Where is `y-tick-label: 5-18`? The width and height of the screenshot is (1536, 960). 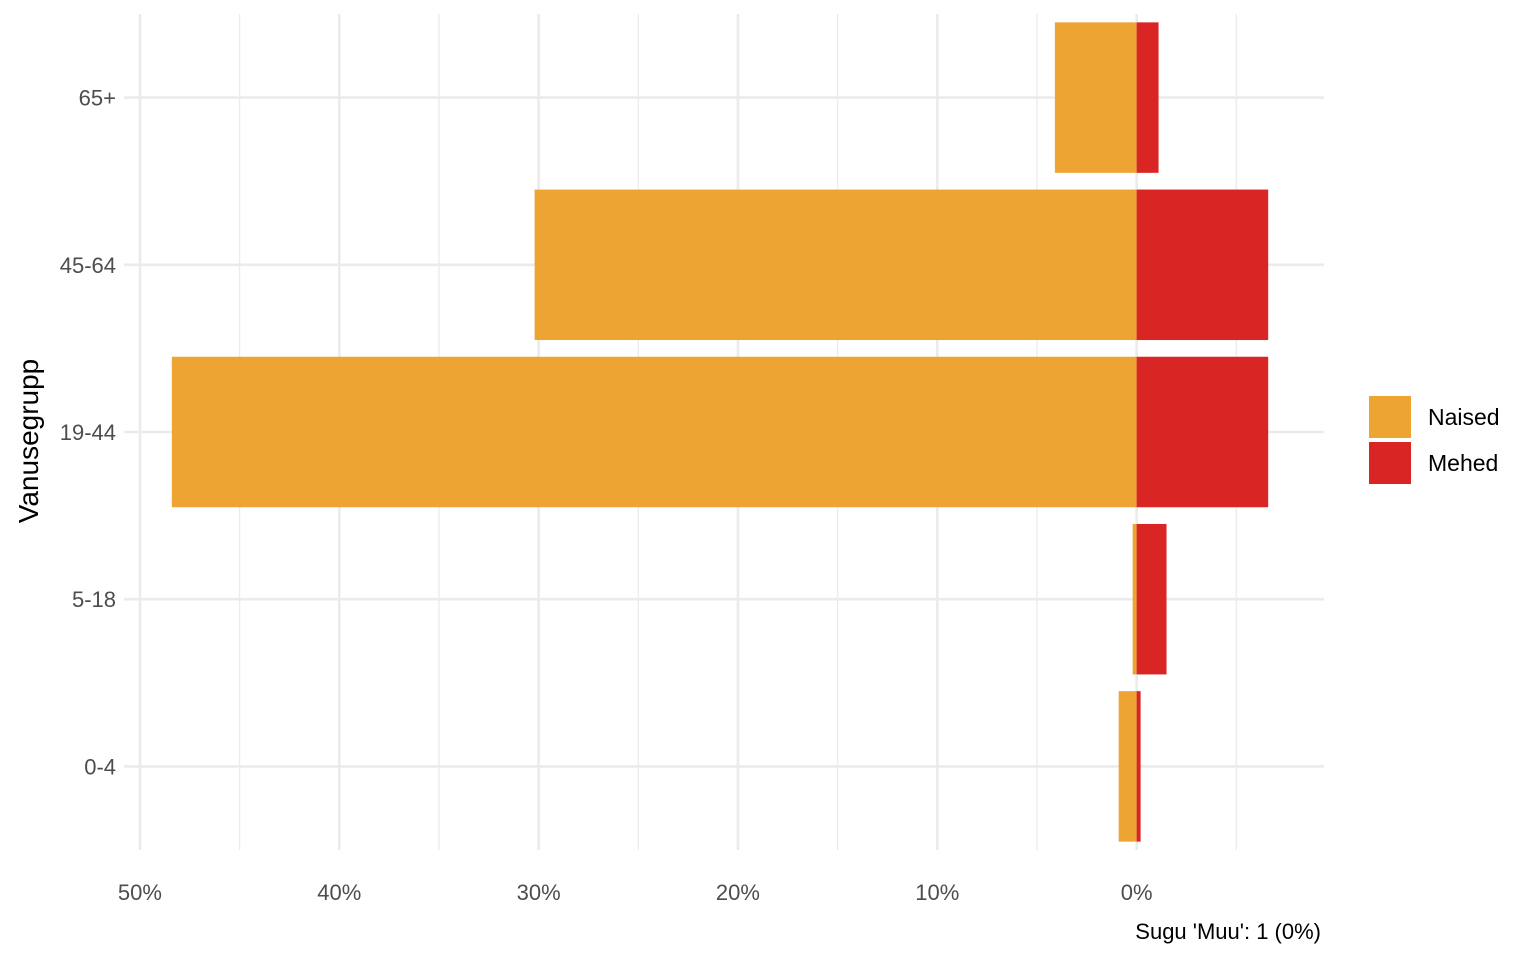 y-tick-label: 5-18 is located at coordinates (94, 599).